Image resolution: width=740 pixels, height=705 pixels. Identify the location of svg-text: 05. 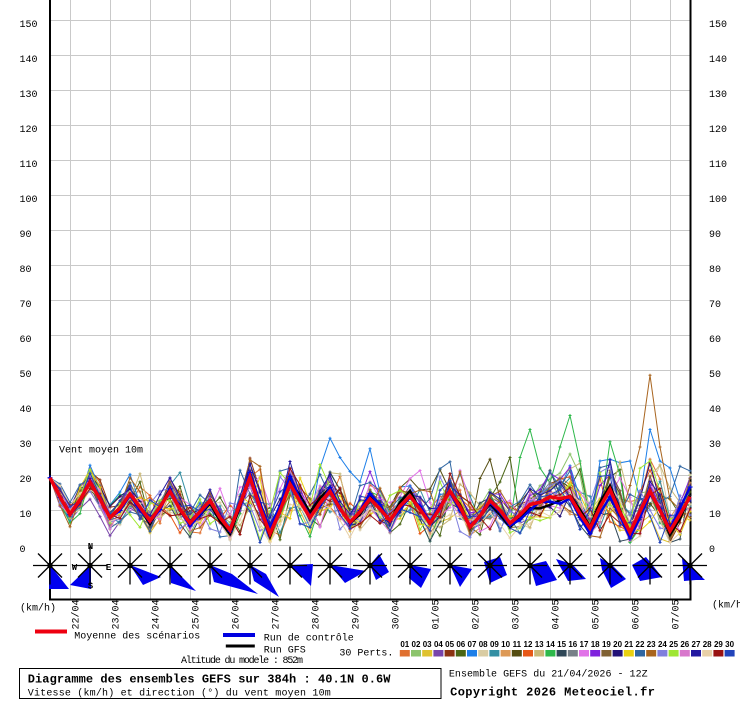
(449, 644).